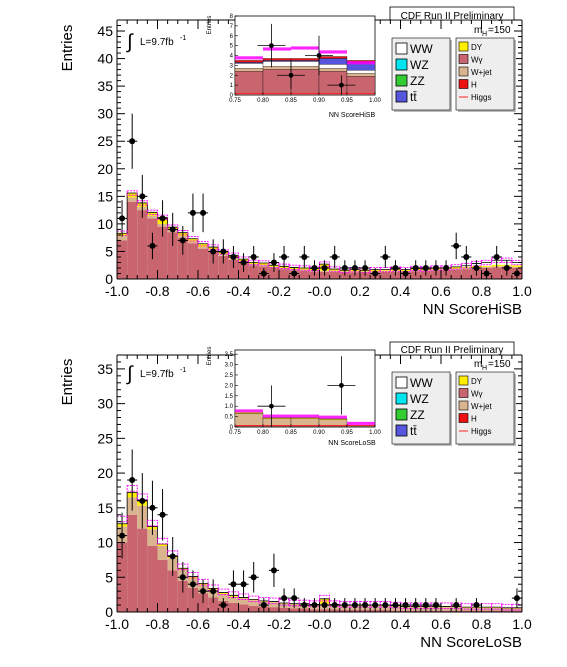 This screenshot has height=667, width=567. What do you see at coordinates (305, 59) in the screenshot?
I see `inset-bar-h` at bounding box center [305, 59].